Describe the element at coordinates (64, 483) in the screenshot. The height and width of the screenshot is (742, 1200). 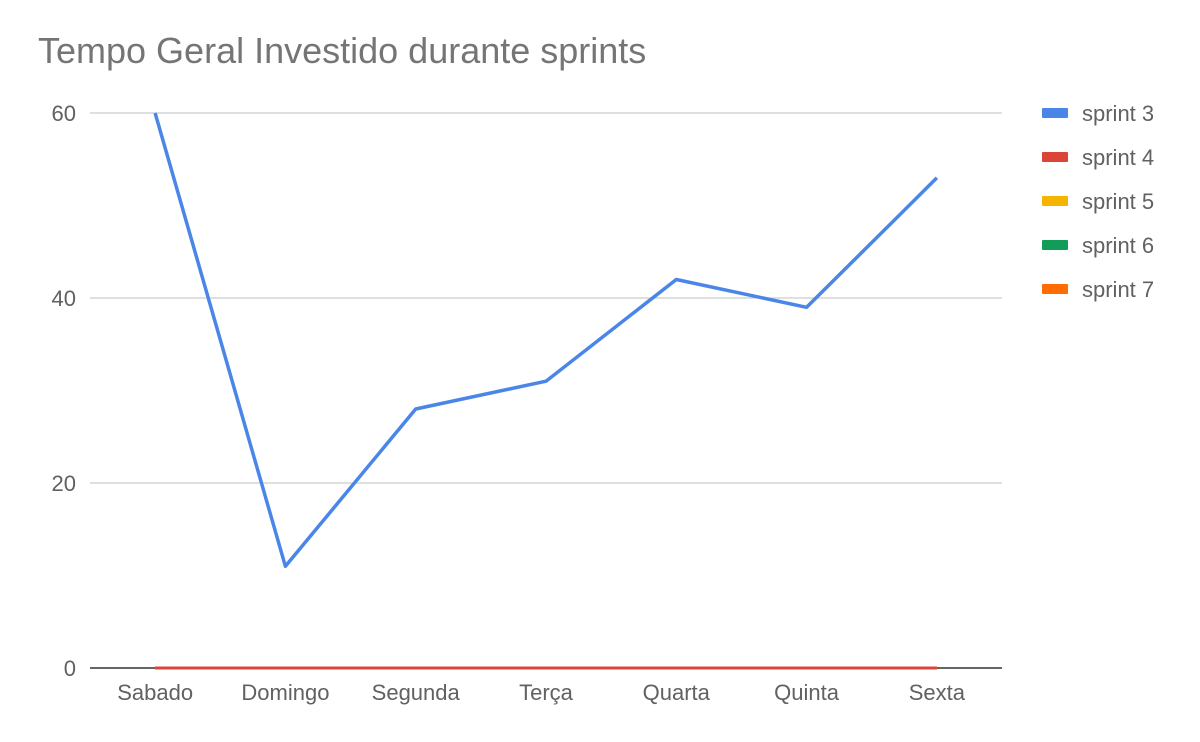
I see `y-tick-label: 20` at that location.